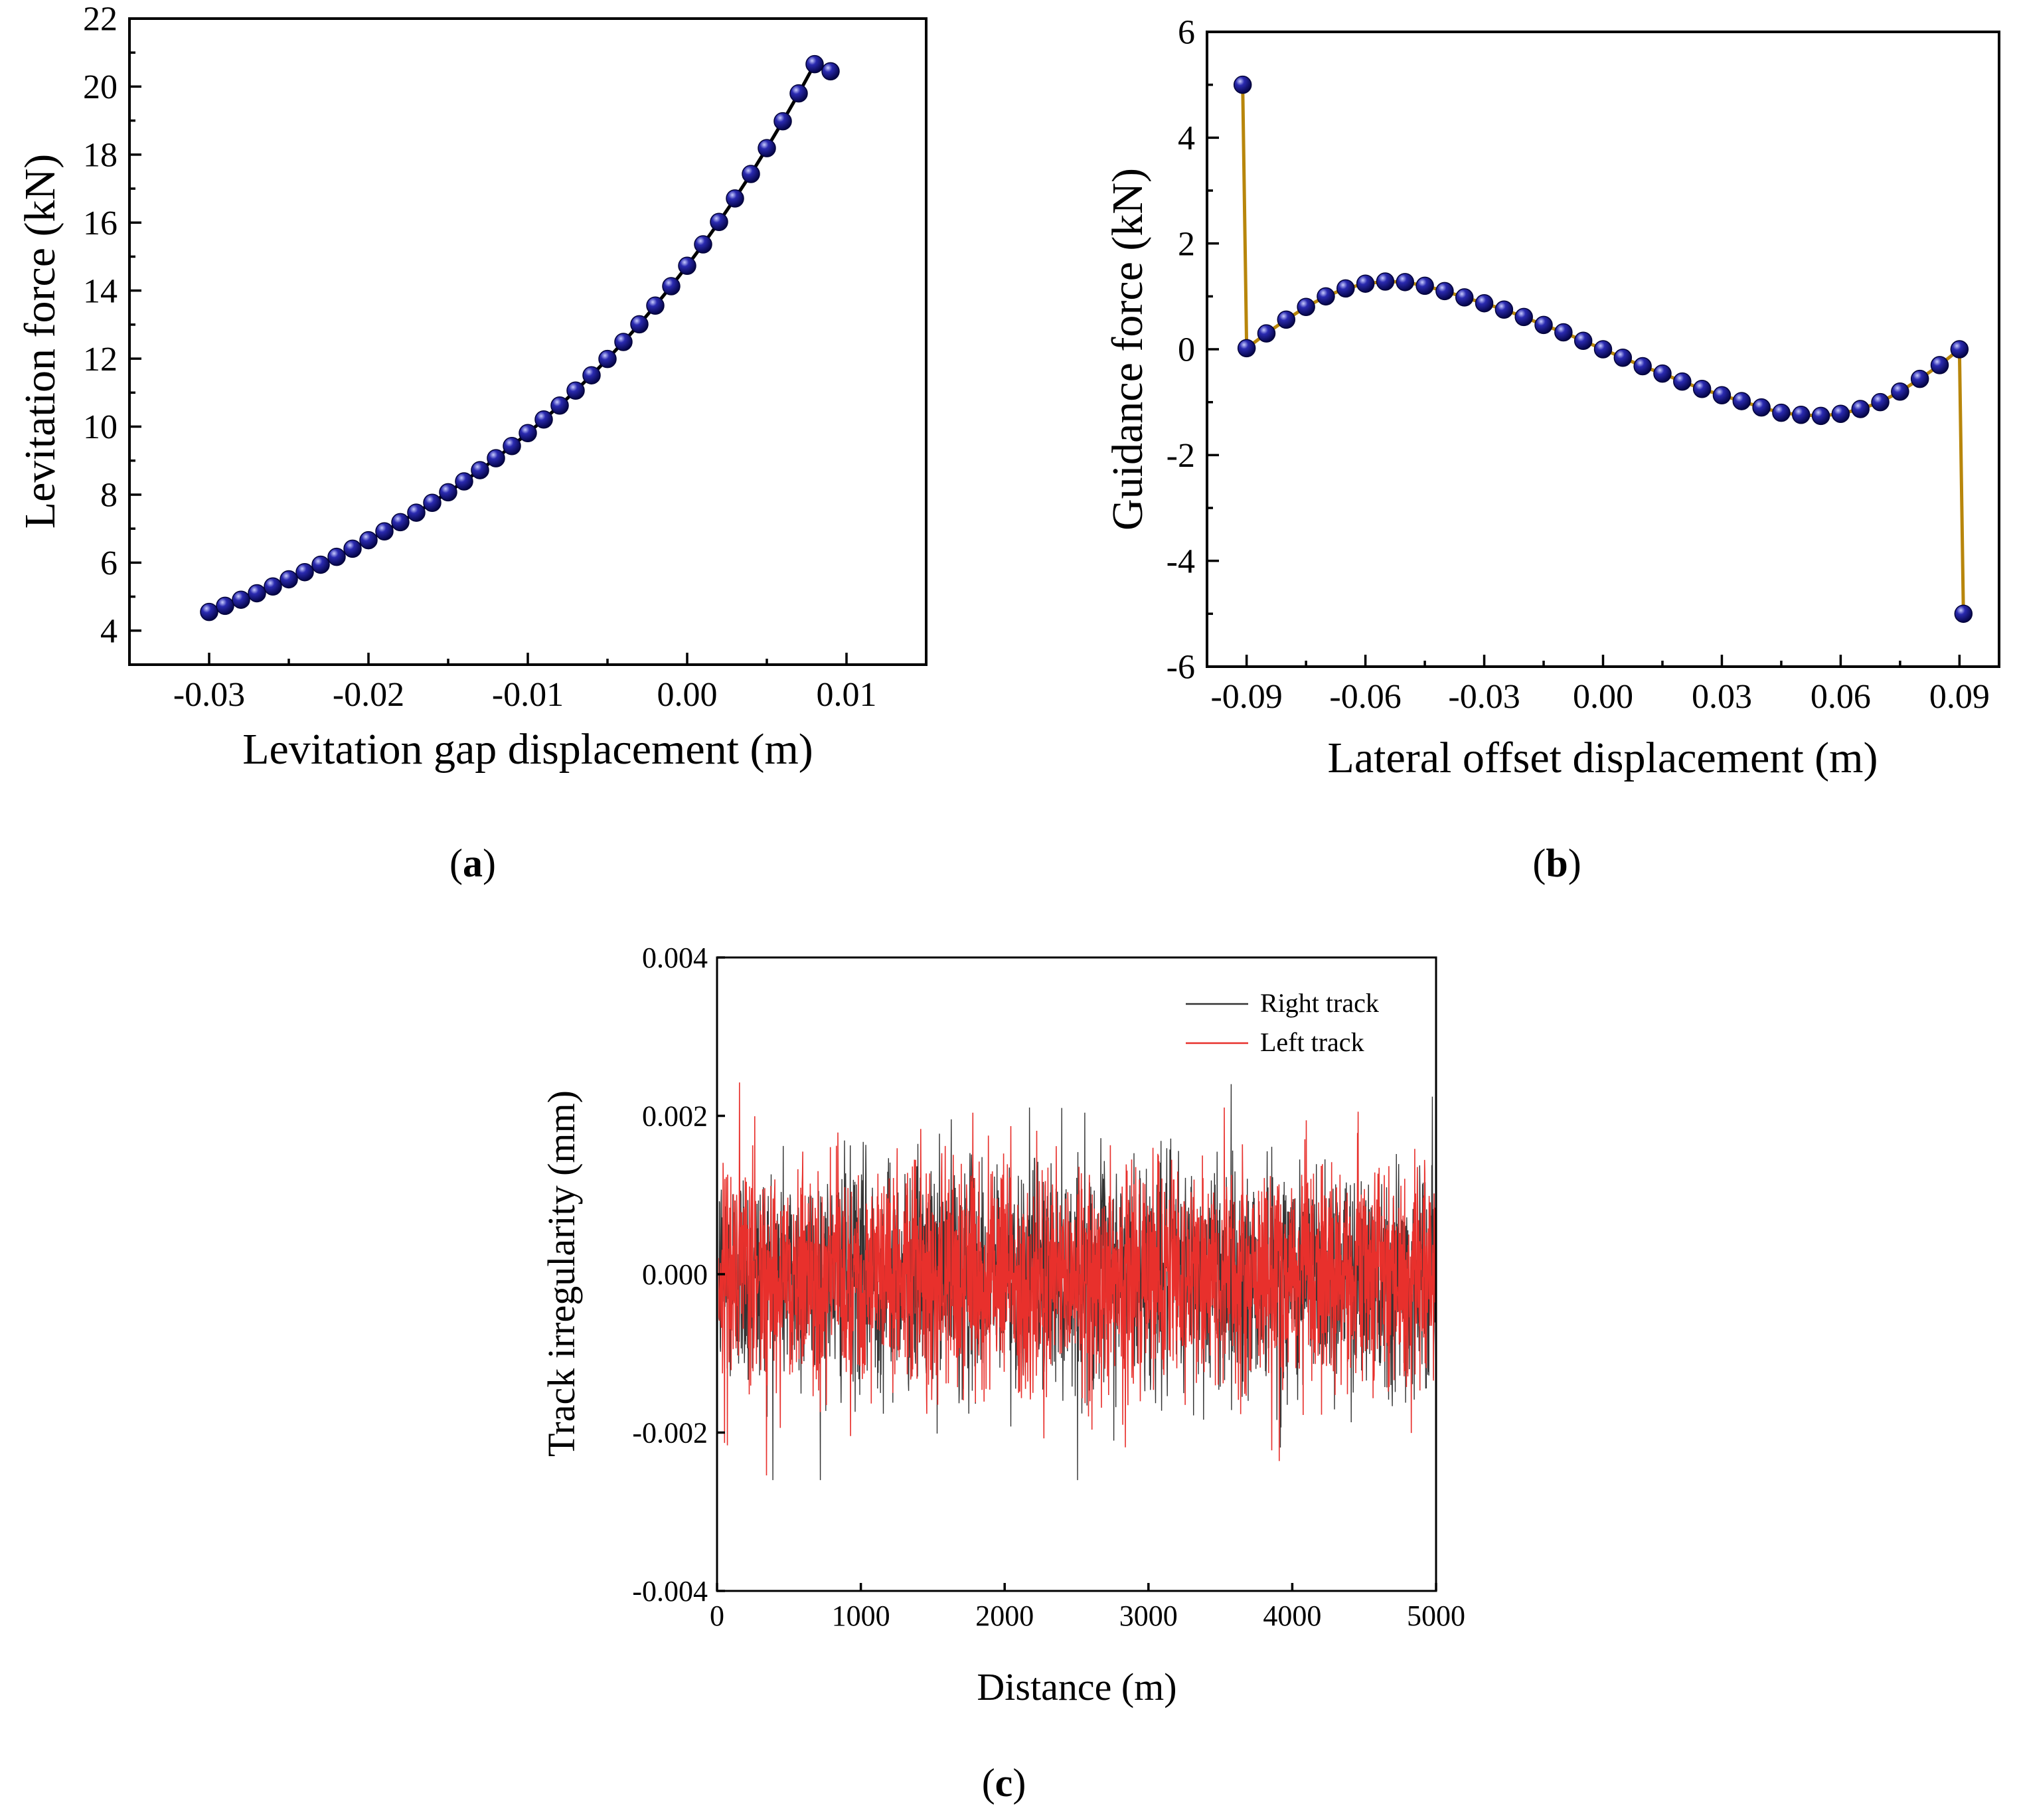 This screenshot has height=1820, width=2017. I want to click on b-panel-label: (b), so click(1556, 863).